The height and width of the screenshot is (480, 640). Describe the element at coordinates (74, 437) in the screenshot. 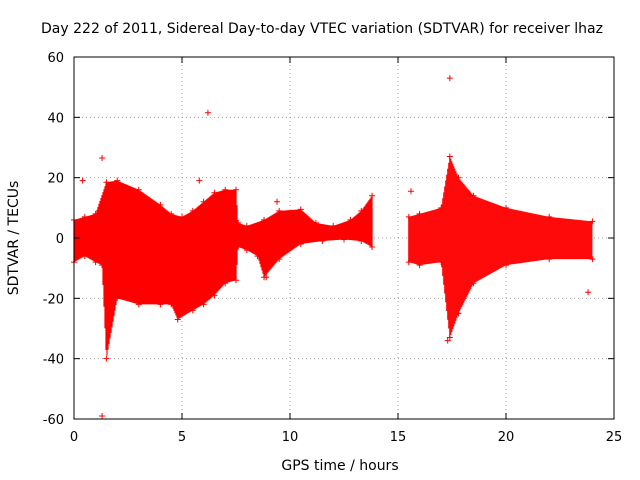

I see `x-tick-label: 0` at that location.